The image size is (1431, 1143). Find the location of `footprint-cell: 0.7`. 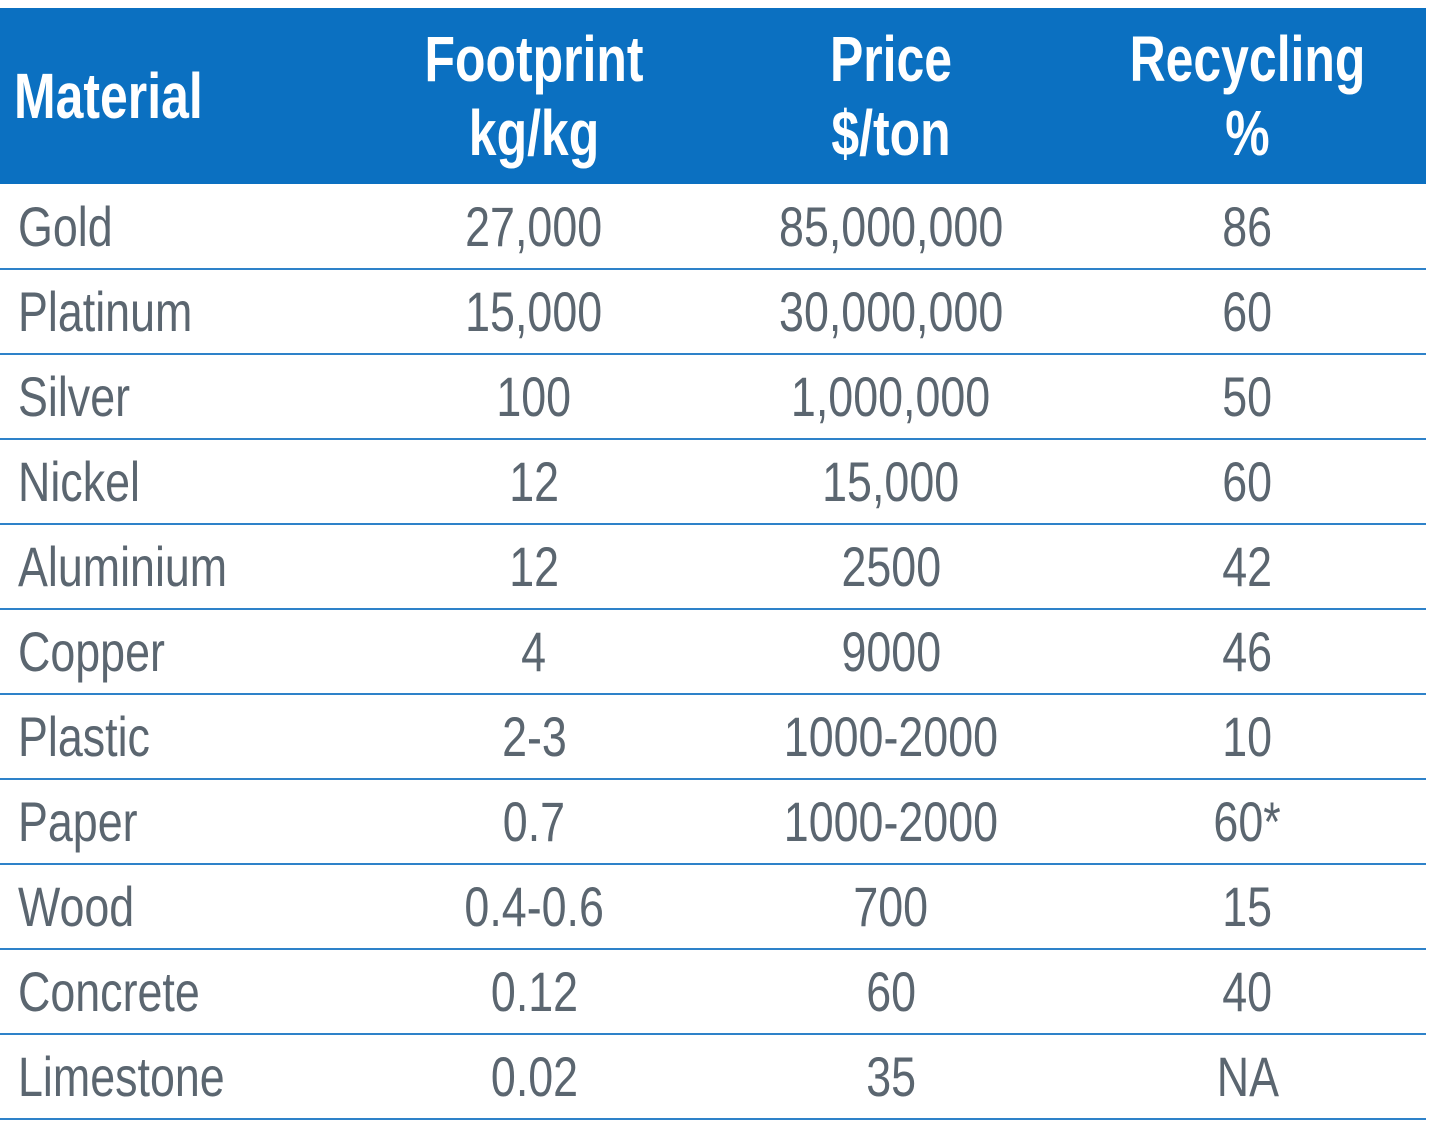

footprint-cell: 0.7 is located at coordinates (534, 821).